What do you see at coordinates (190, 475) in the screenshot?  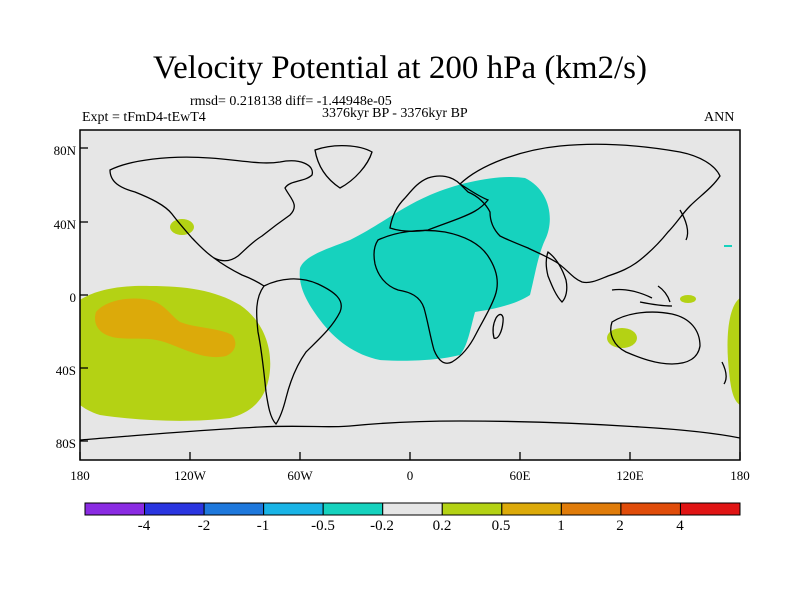 I see `x-tick-label-120w: 120W` at bounding box center [190, 475].